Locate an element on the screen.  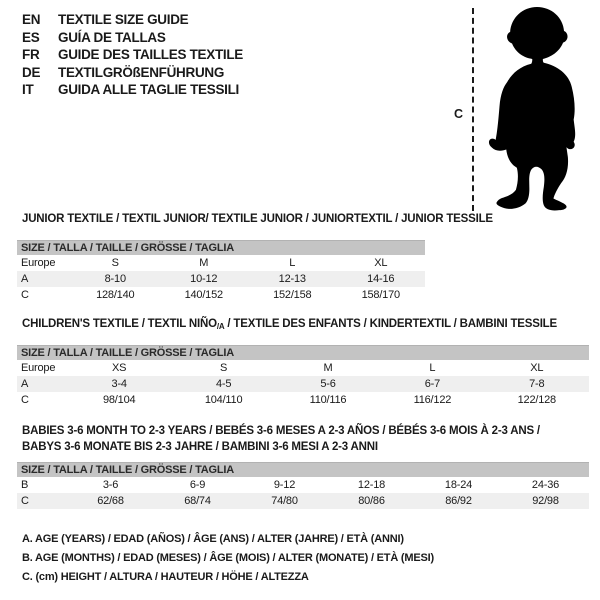
table-cell: 140/152 is located at coordinates (204, 295).